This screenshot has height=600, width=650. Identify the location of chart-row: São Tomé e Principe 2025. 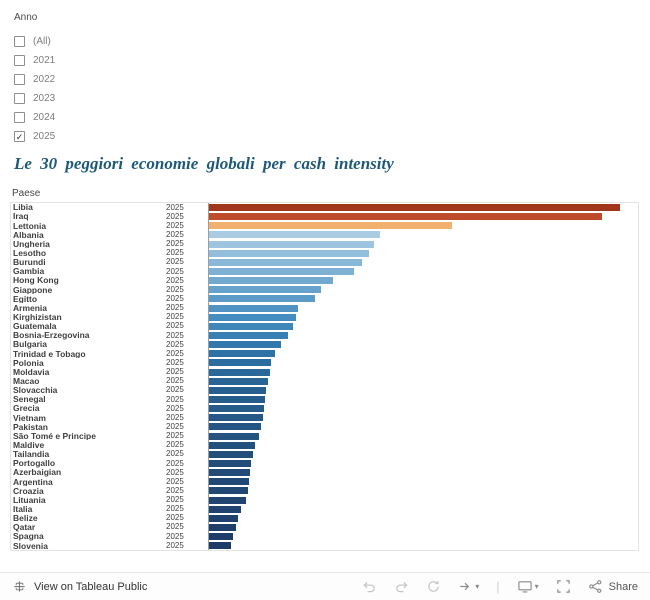
(324, 436).